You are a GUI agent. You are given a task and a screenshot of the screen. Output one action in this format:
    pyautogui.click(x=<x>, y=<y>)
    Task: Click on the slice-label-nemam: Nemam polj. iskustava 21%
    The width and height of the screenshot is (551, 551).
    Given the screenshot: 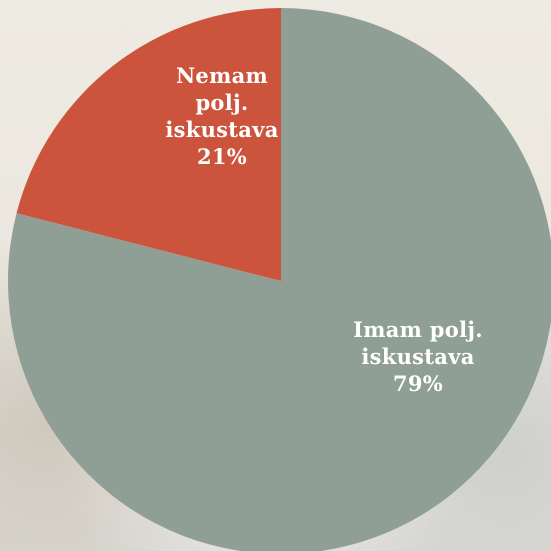 What is the action you would take?
    pyautogui.click(x=222, y=116)
    